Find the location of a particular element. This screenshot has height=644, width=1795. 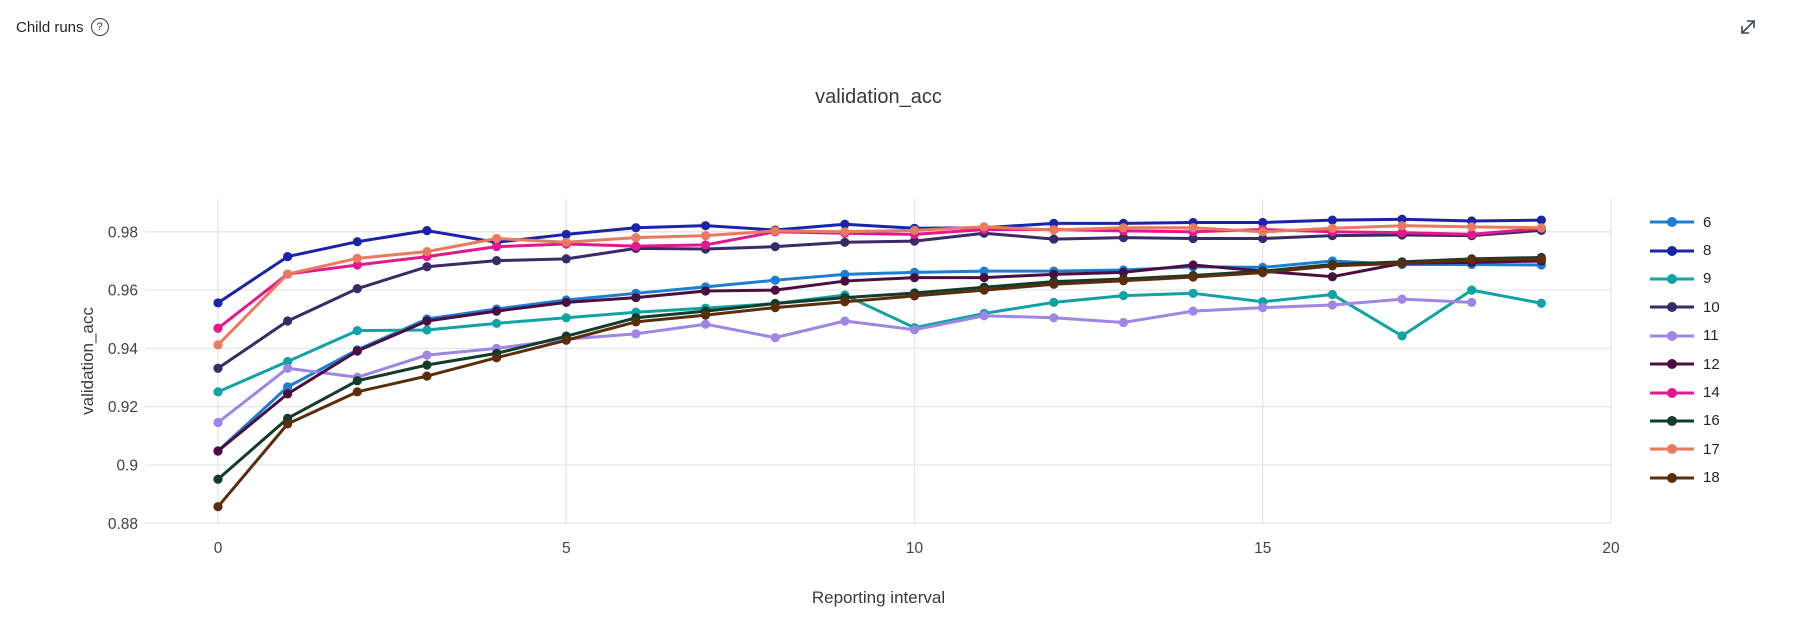

series-point-18-x6 is located at coordinates (636, 322).